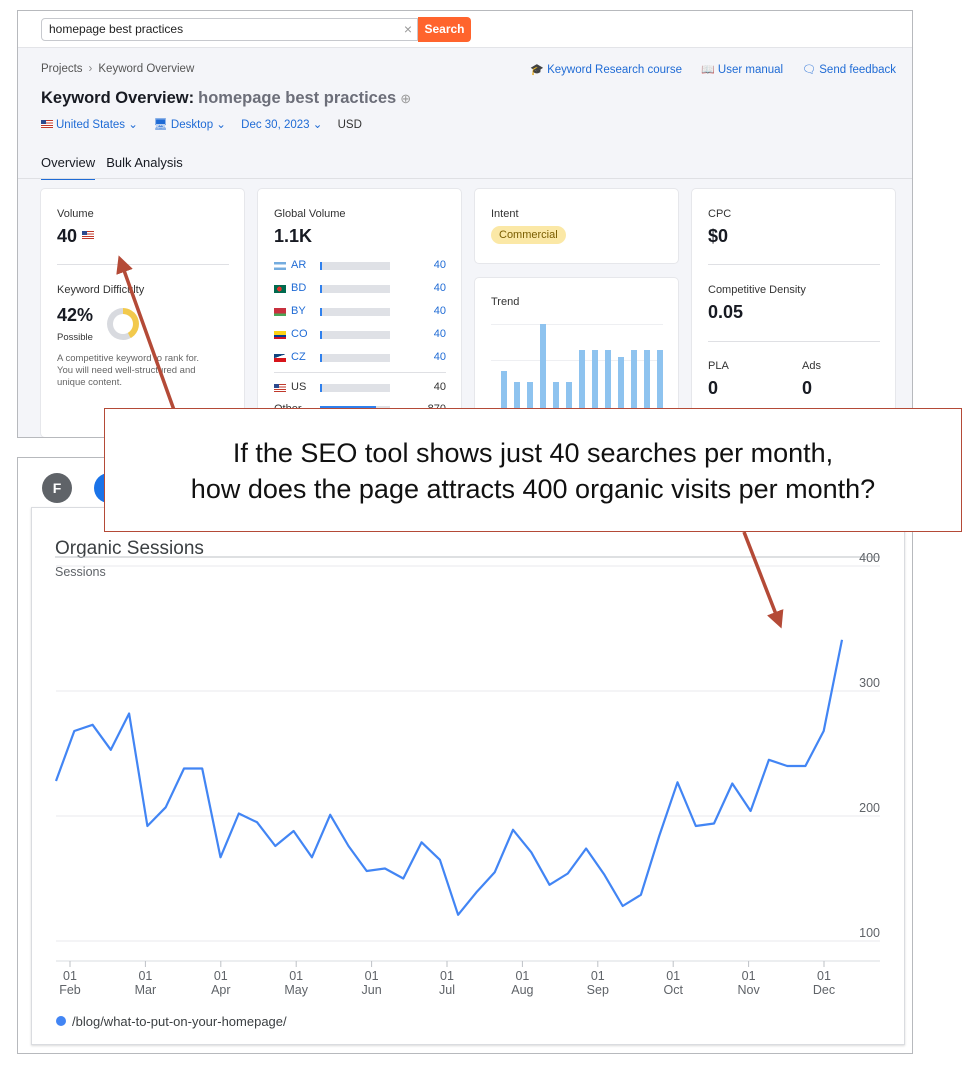 The width and height of the screenshot is (976, 1065). I want to click on country-code: BY, so click(298, 311).